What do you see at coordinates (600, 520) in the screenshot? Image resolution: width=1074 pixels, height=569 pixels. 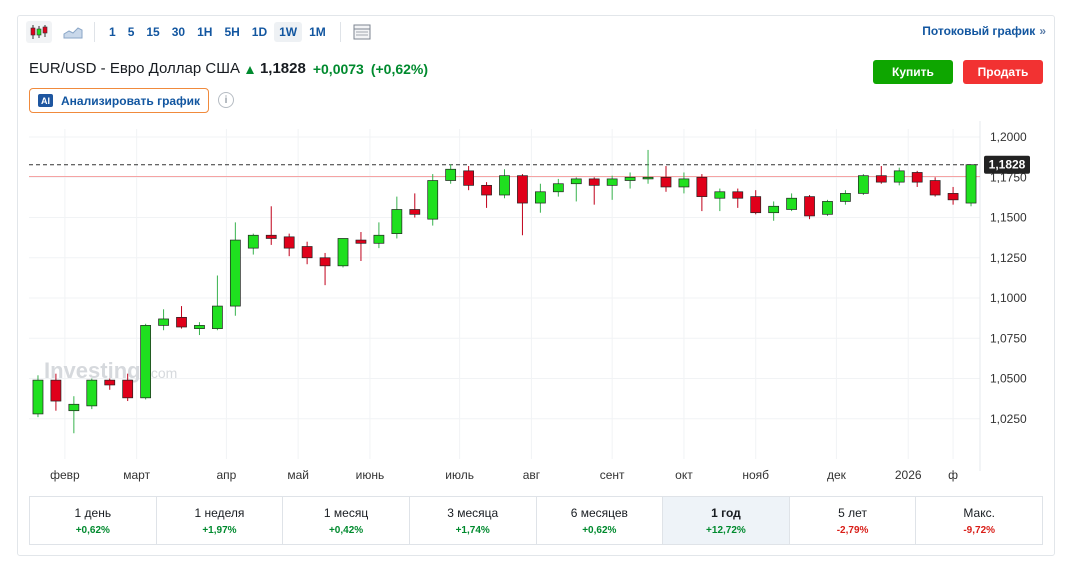 I see `period-tab: 6 месяцев +0,62%` at bounding box center [600, 520].